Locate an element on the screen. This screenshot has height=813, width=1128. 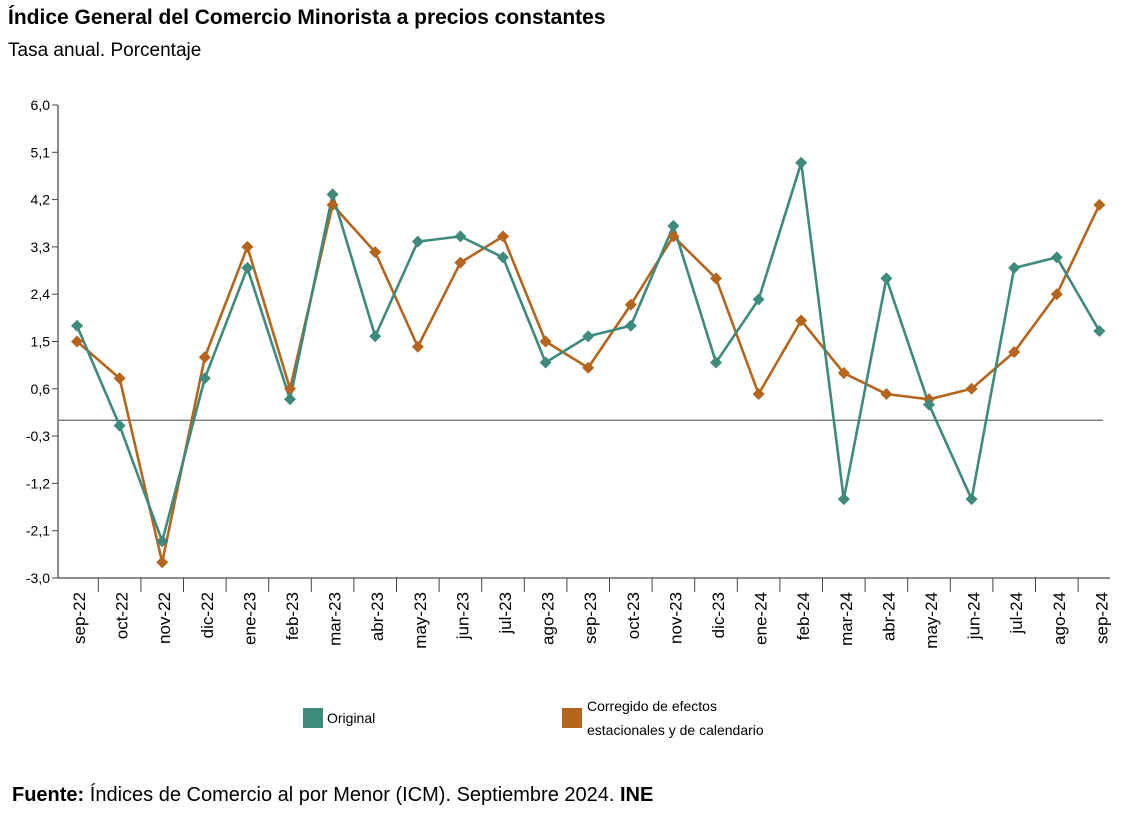
y-tick-label: 2,4 is located at coordinates (41, 294).